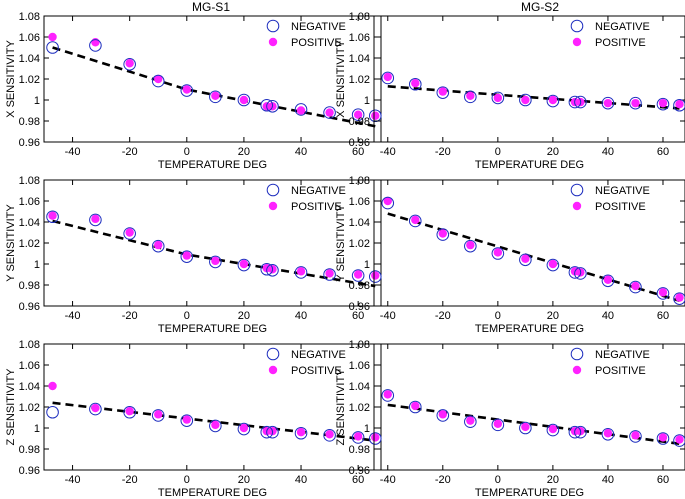 The width and height of the screenshot is (685, 499). I want to click on x-tick-label: 40, so click(301, 316).